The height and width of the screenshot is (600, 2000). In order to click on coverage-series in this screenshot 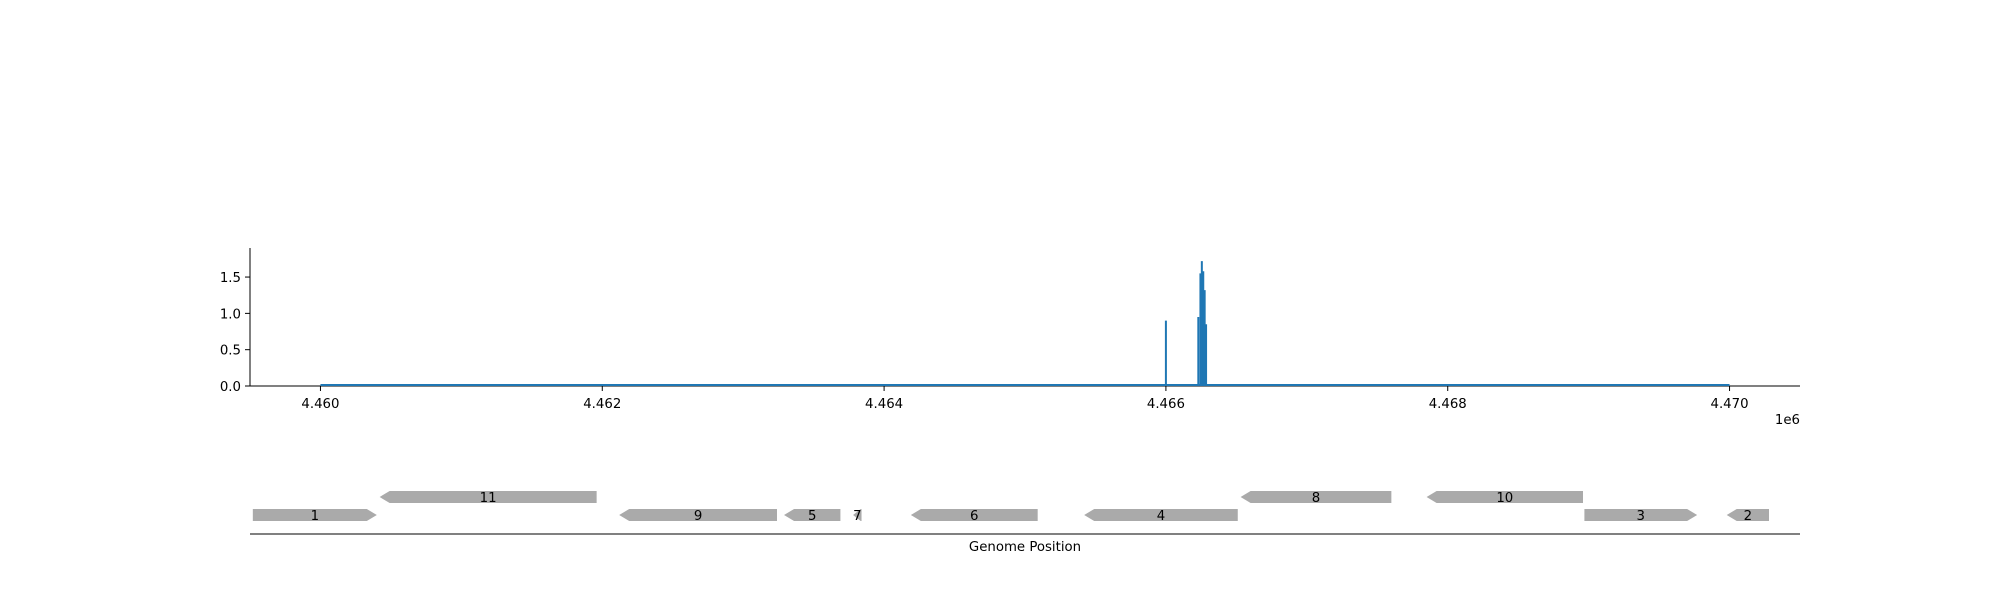, I will do `click(1025, 323)`.